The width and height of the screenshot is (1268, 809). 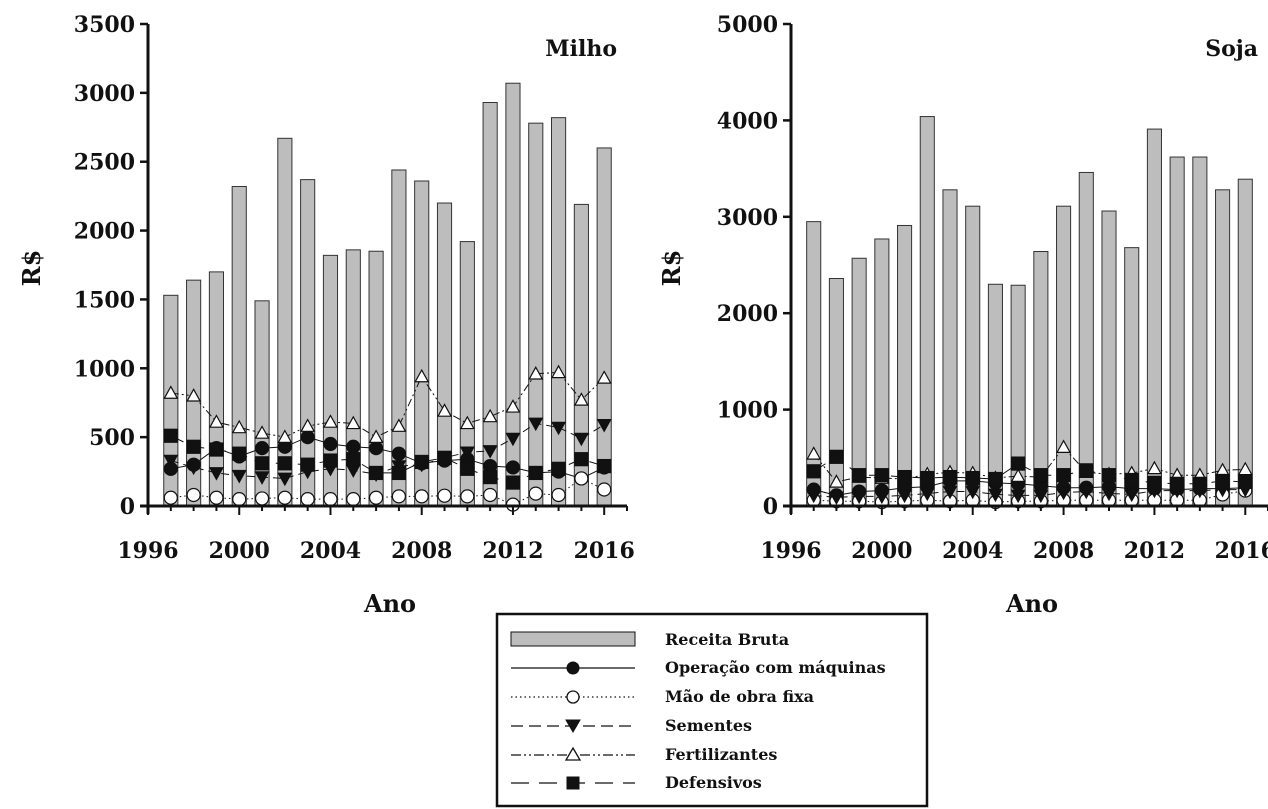 I want to click on y-tick-label: 3000, so click(x=747, y=218).